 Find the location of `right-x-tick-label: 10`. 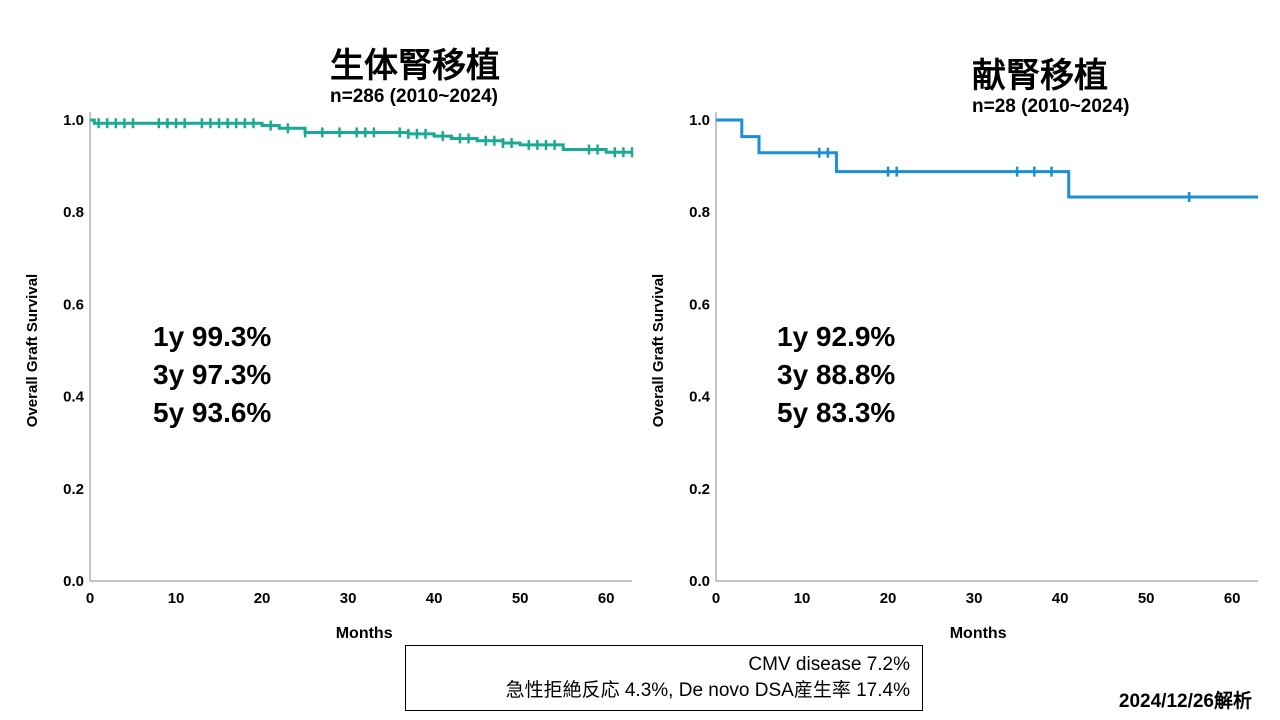

right-x-tick-label: 10 is located at coordinates (802, 598).